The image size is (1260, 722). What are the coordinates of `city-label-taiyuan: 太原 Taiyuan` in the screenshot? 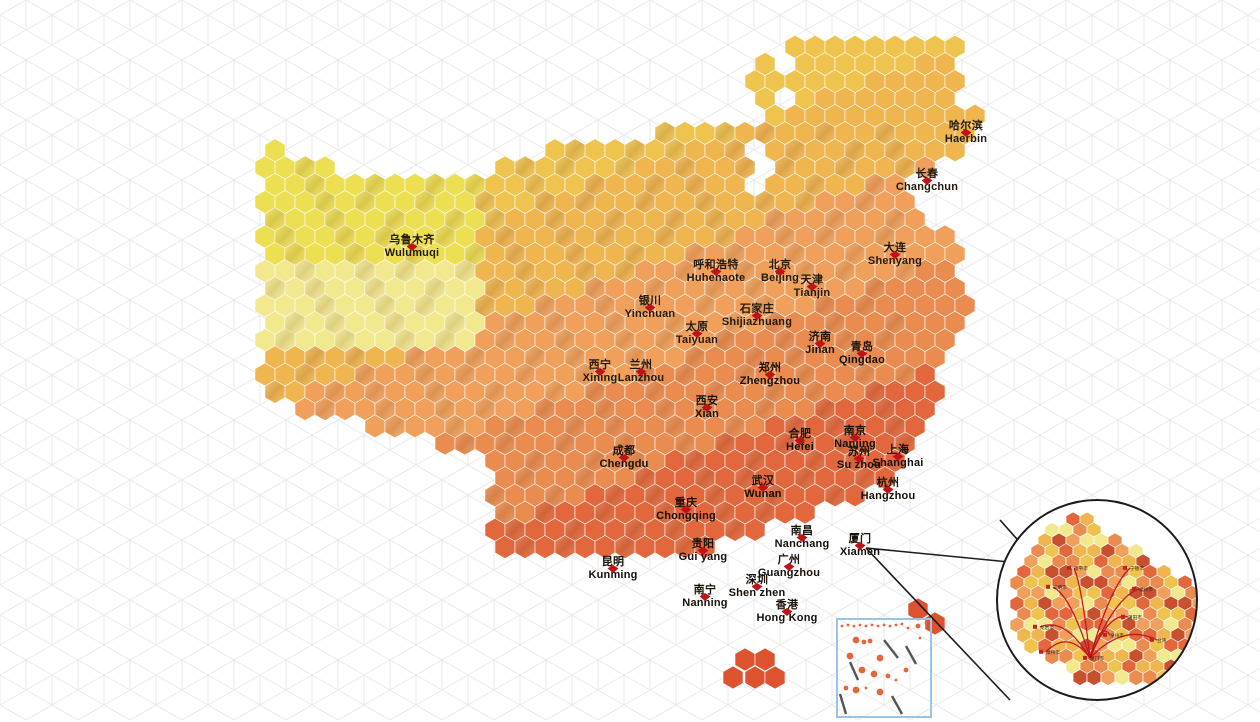 It's located at (697, 334).